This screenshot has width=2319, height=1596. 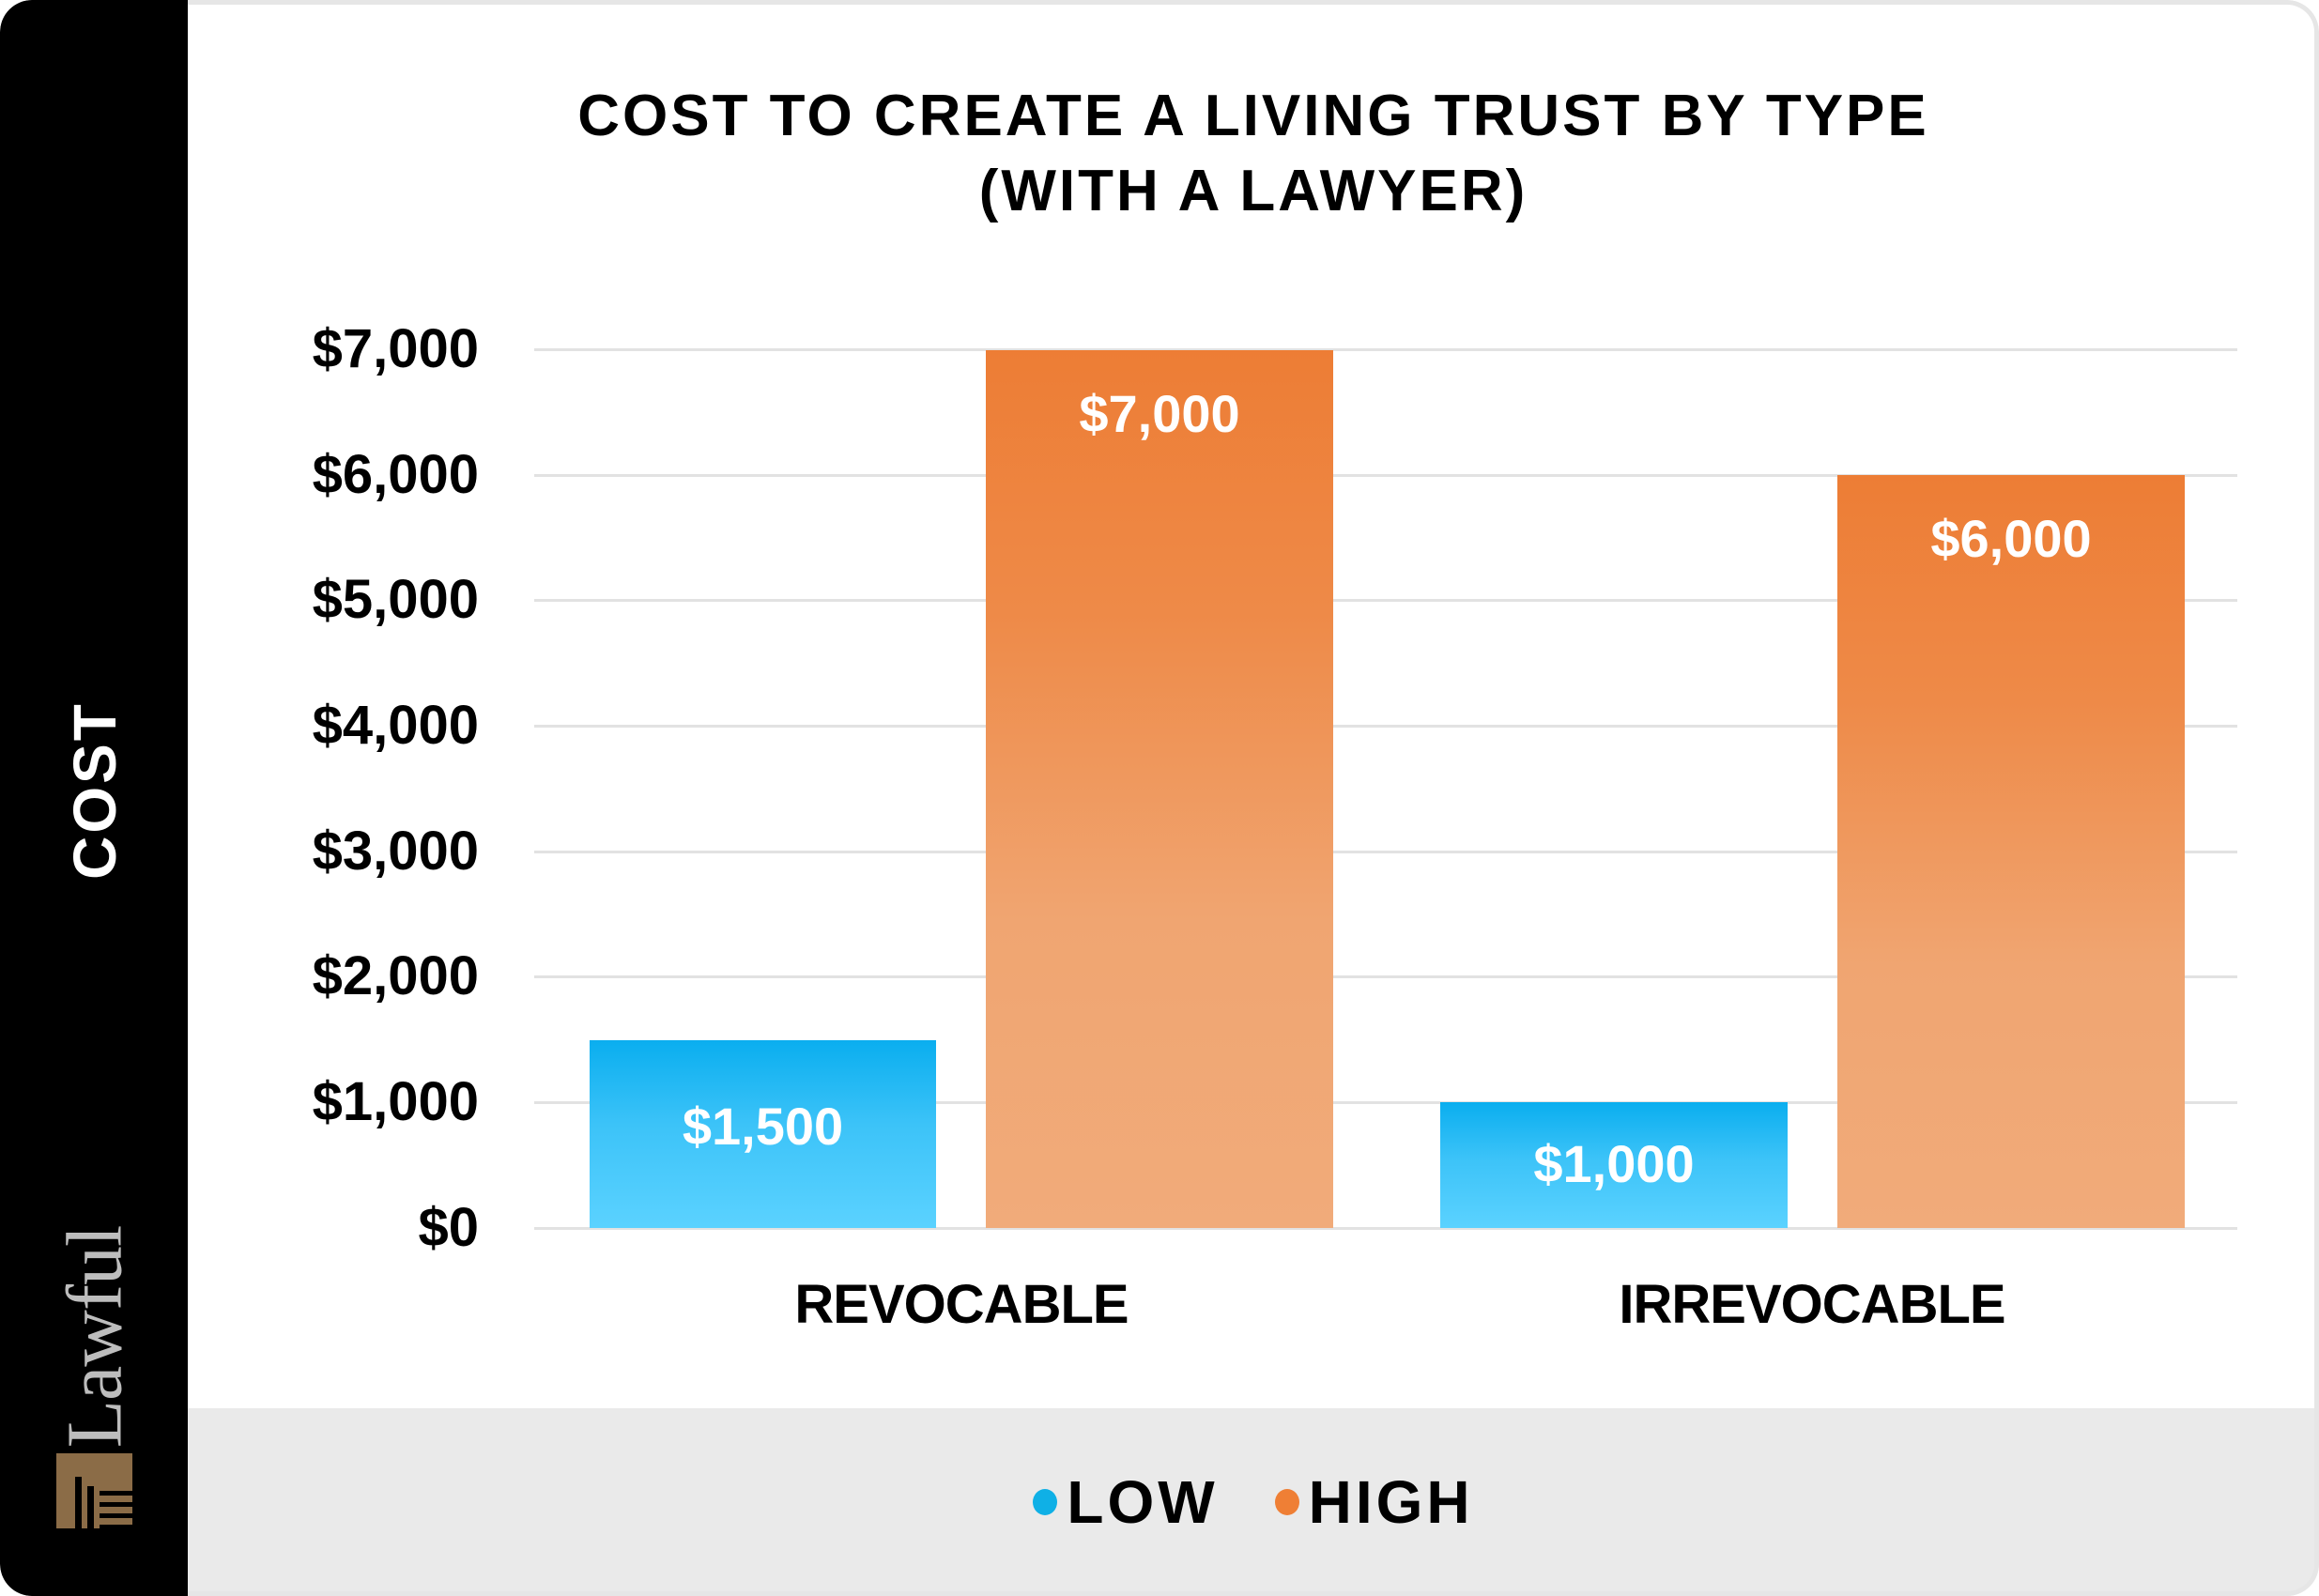 What do you see at coordinates (1159, 789) in the screenshot?
I see `bar-revocable-high: $7,000` at bounding box center [1159, 789].